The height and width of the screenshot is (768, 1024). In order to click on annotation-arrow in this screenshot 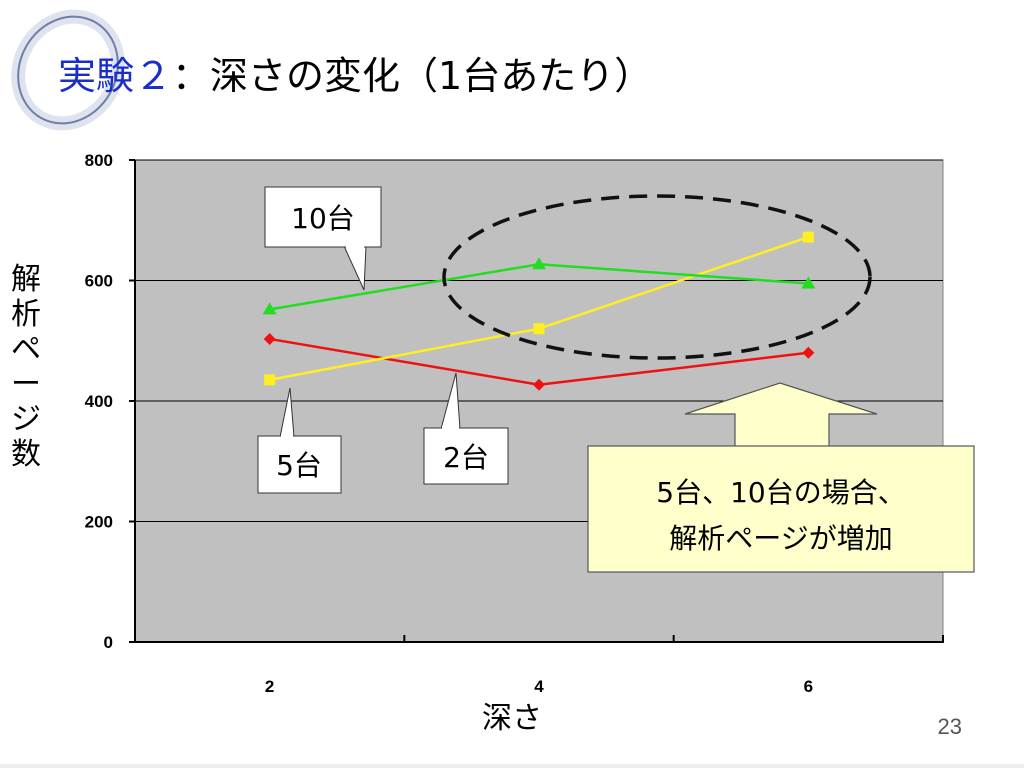, I will do `click(781, 415)`.